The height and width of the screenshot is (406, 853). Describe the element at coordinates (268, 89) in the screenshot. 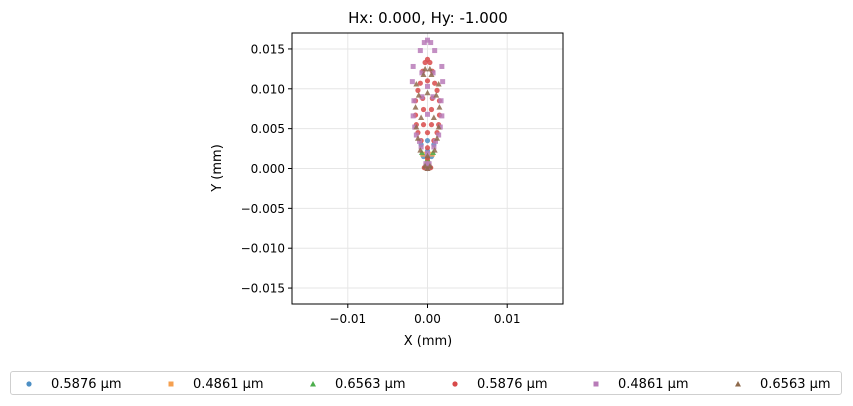

I see `y-tick-label: 0.010` at that location.